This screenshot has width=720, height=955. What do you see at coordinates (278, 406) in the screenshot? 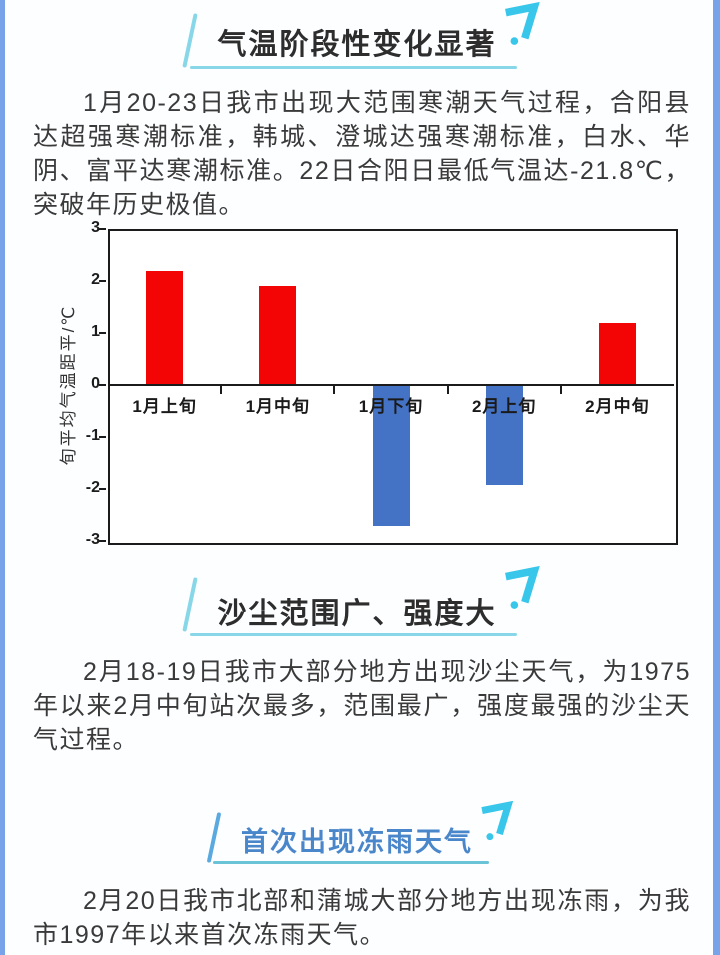
I see `x-category-label: 1月中旬` at bounding box center [278, 406].